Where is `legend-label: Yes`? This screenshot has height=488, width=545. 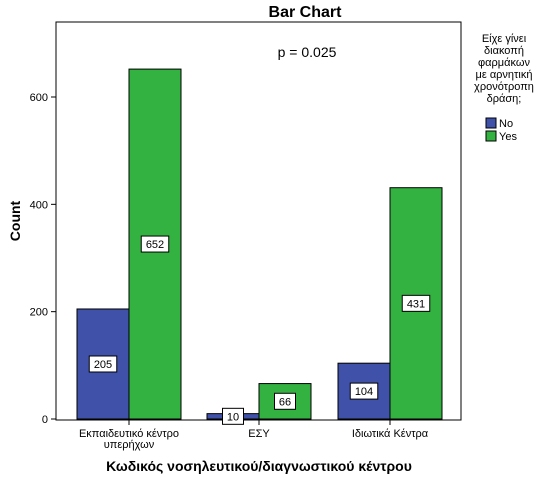 legend-label: Yes is located at coordinates (508, 137).